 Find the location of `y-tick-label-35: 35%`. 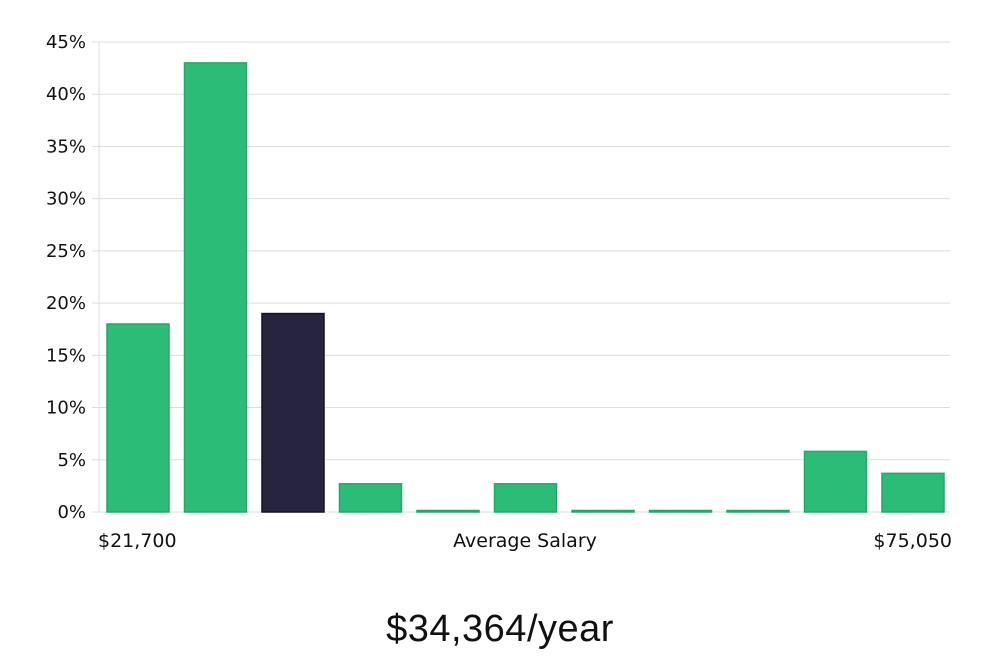

y-tick-label-35: 35% is located at coordinates (66, 146).